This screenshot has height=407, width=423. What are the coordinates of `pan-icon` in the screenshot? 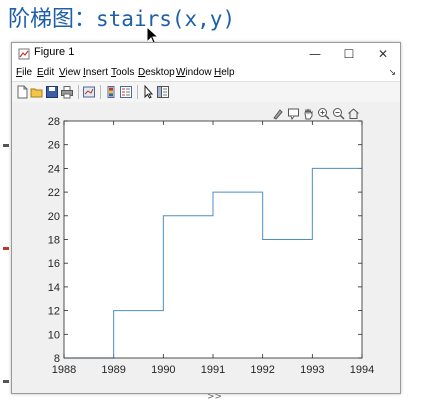 It's located at (308, 113).